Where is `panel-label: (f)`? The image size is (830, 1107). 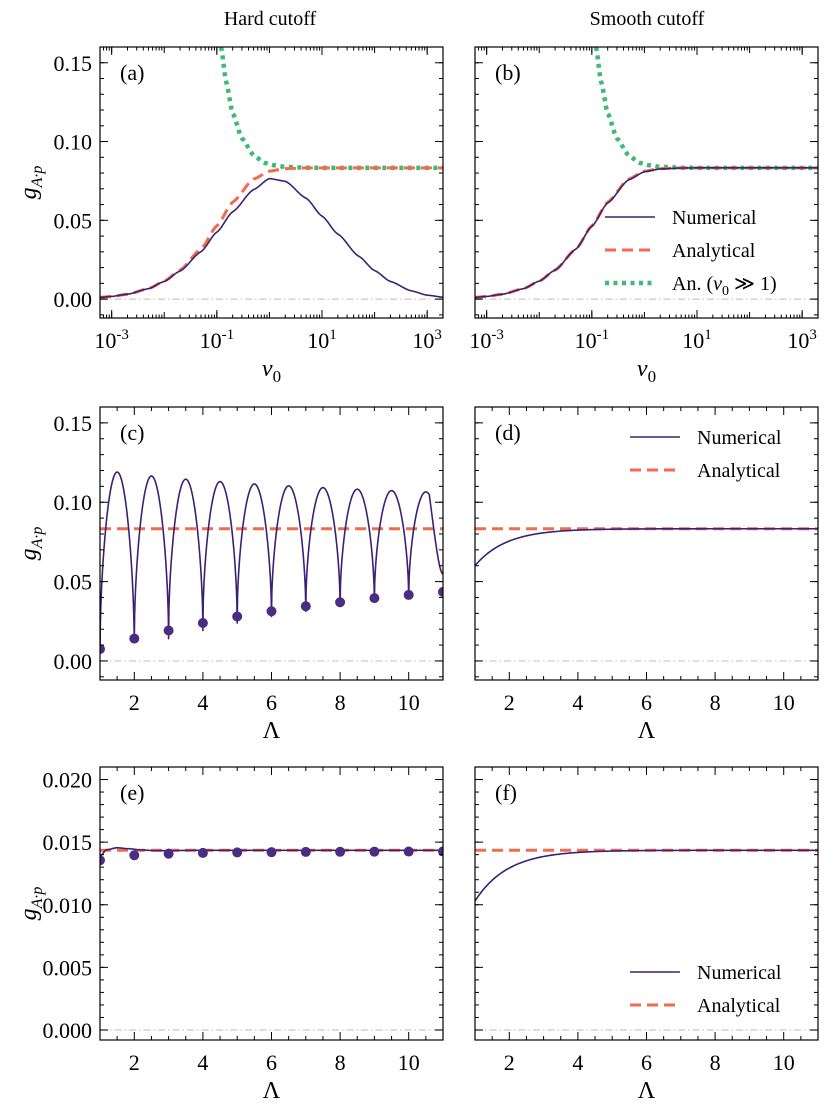
panel-label: (f) is located at coordinates (506, 792).